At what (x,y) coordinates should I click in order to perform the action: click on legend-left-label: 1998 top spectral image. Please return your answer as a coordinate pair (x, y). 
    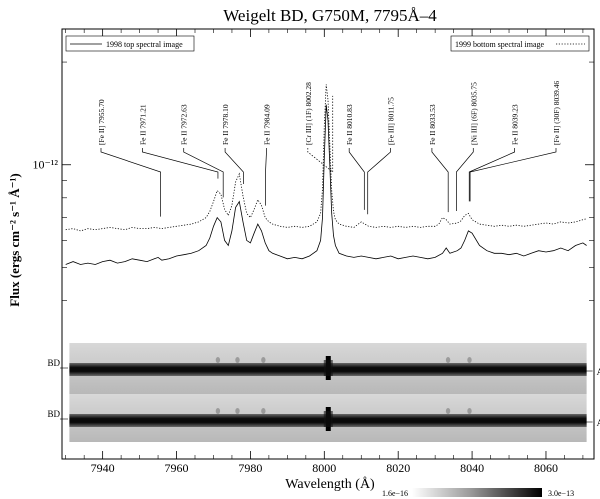
    Looking at the image, I should click on (144, 44).